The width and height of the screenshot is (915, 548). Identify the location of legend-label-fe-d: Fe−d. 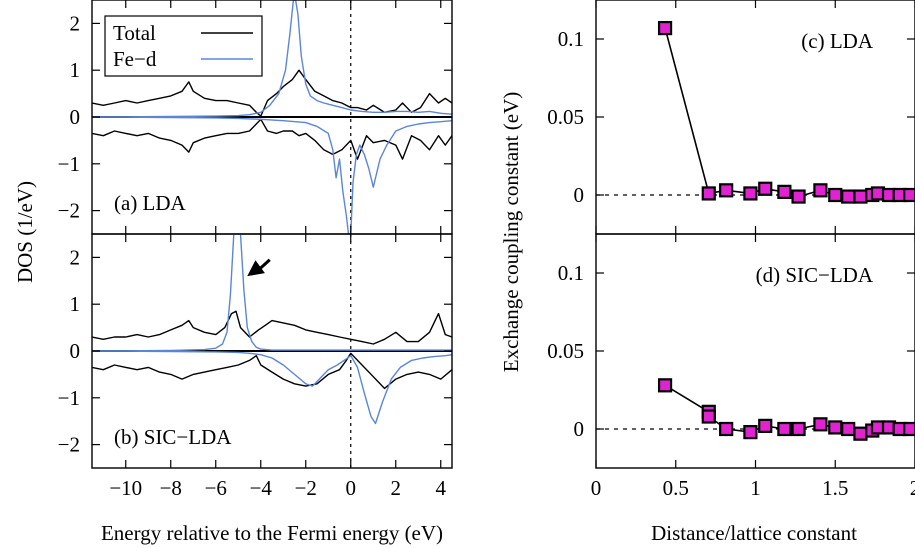
(135, 59).